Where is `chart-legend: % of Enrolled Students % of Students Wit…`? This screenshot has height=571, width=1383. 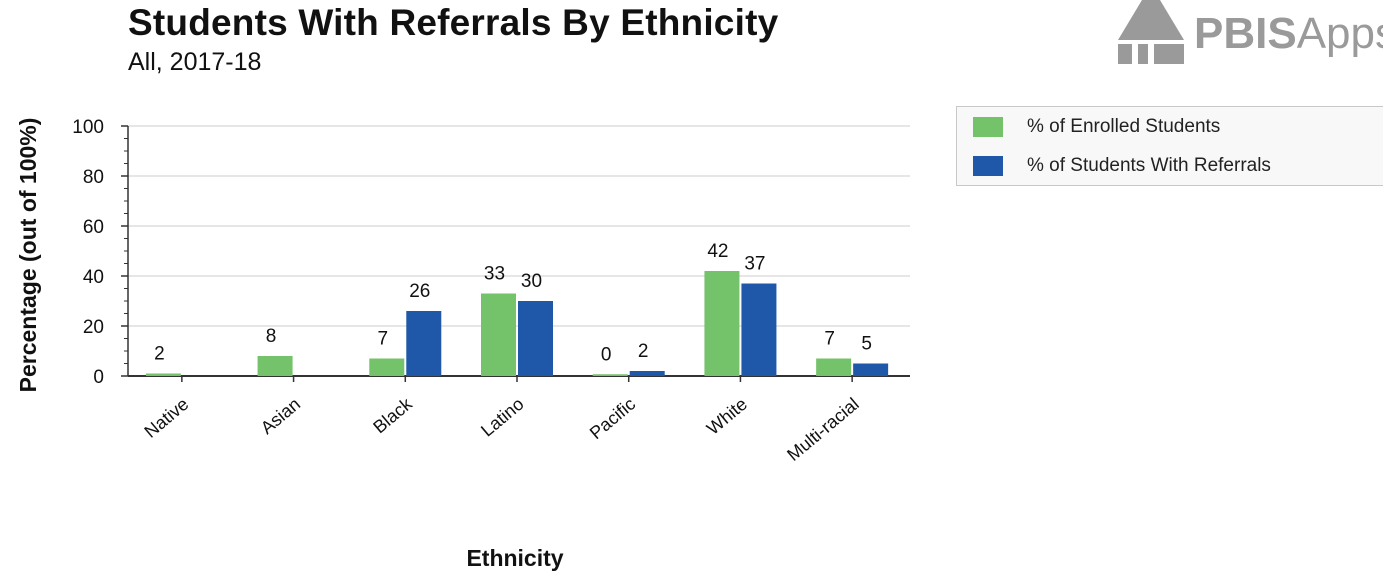
chart-legend: % of Enrolled Students % of Students Wit… is located at coordinates (1169, 146).